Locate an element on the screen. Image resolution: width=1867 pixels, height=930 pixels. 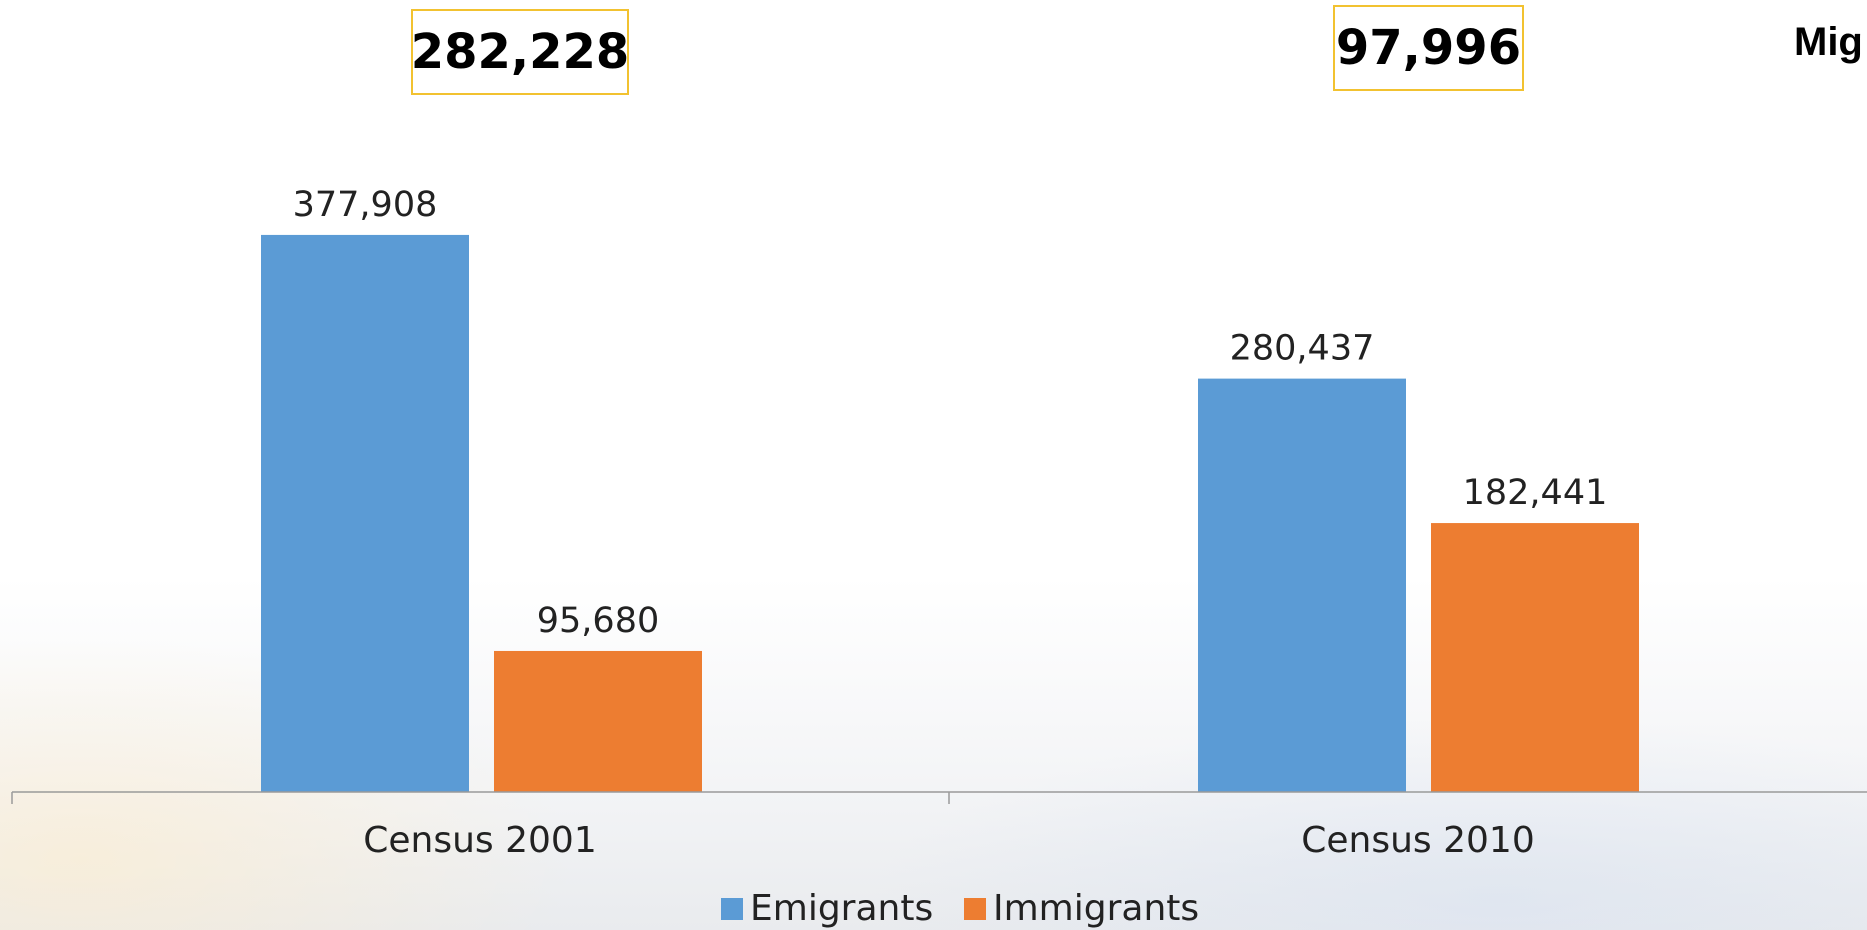
bar-emigrants-census-2001 is located at coordinates (365, 513).